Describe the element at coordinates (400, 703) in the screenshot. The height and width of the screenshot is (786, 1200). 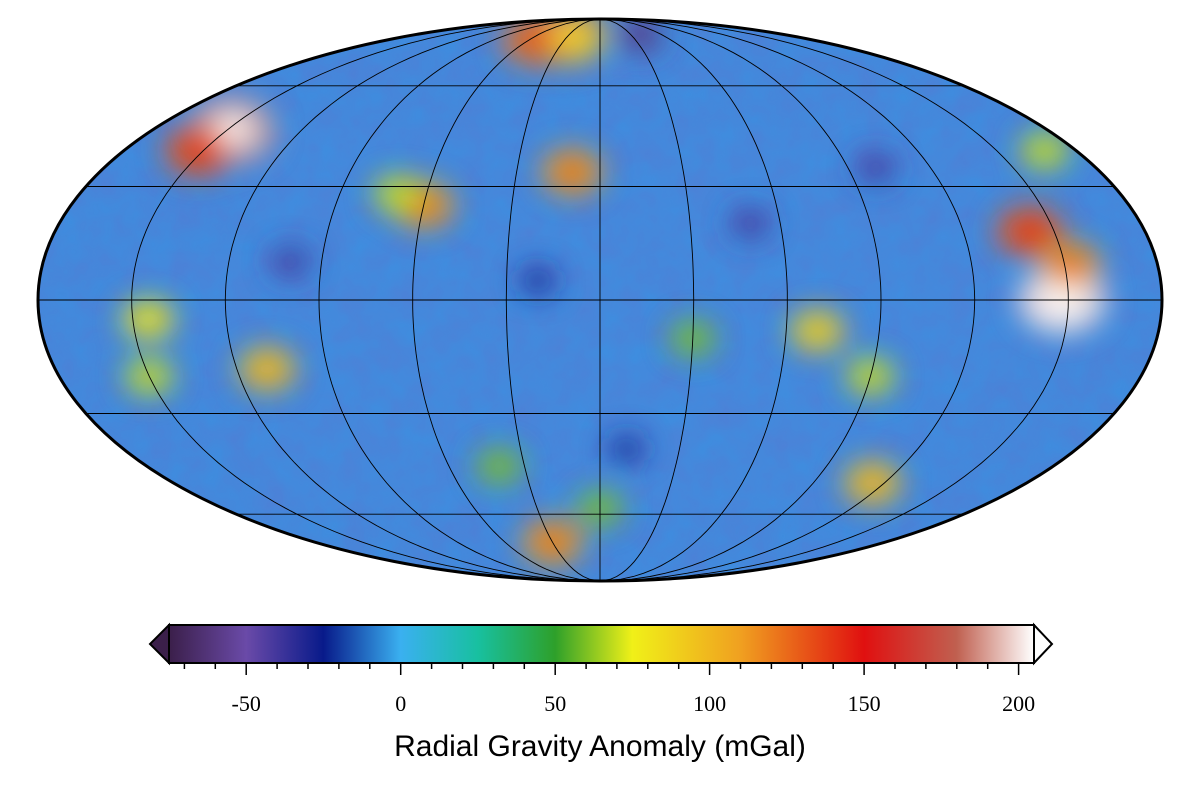
I see `colorbar-tick-label: 0` at that location.